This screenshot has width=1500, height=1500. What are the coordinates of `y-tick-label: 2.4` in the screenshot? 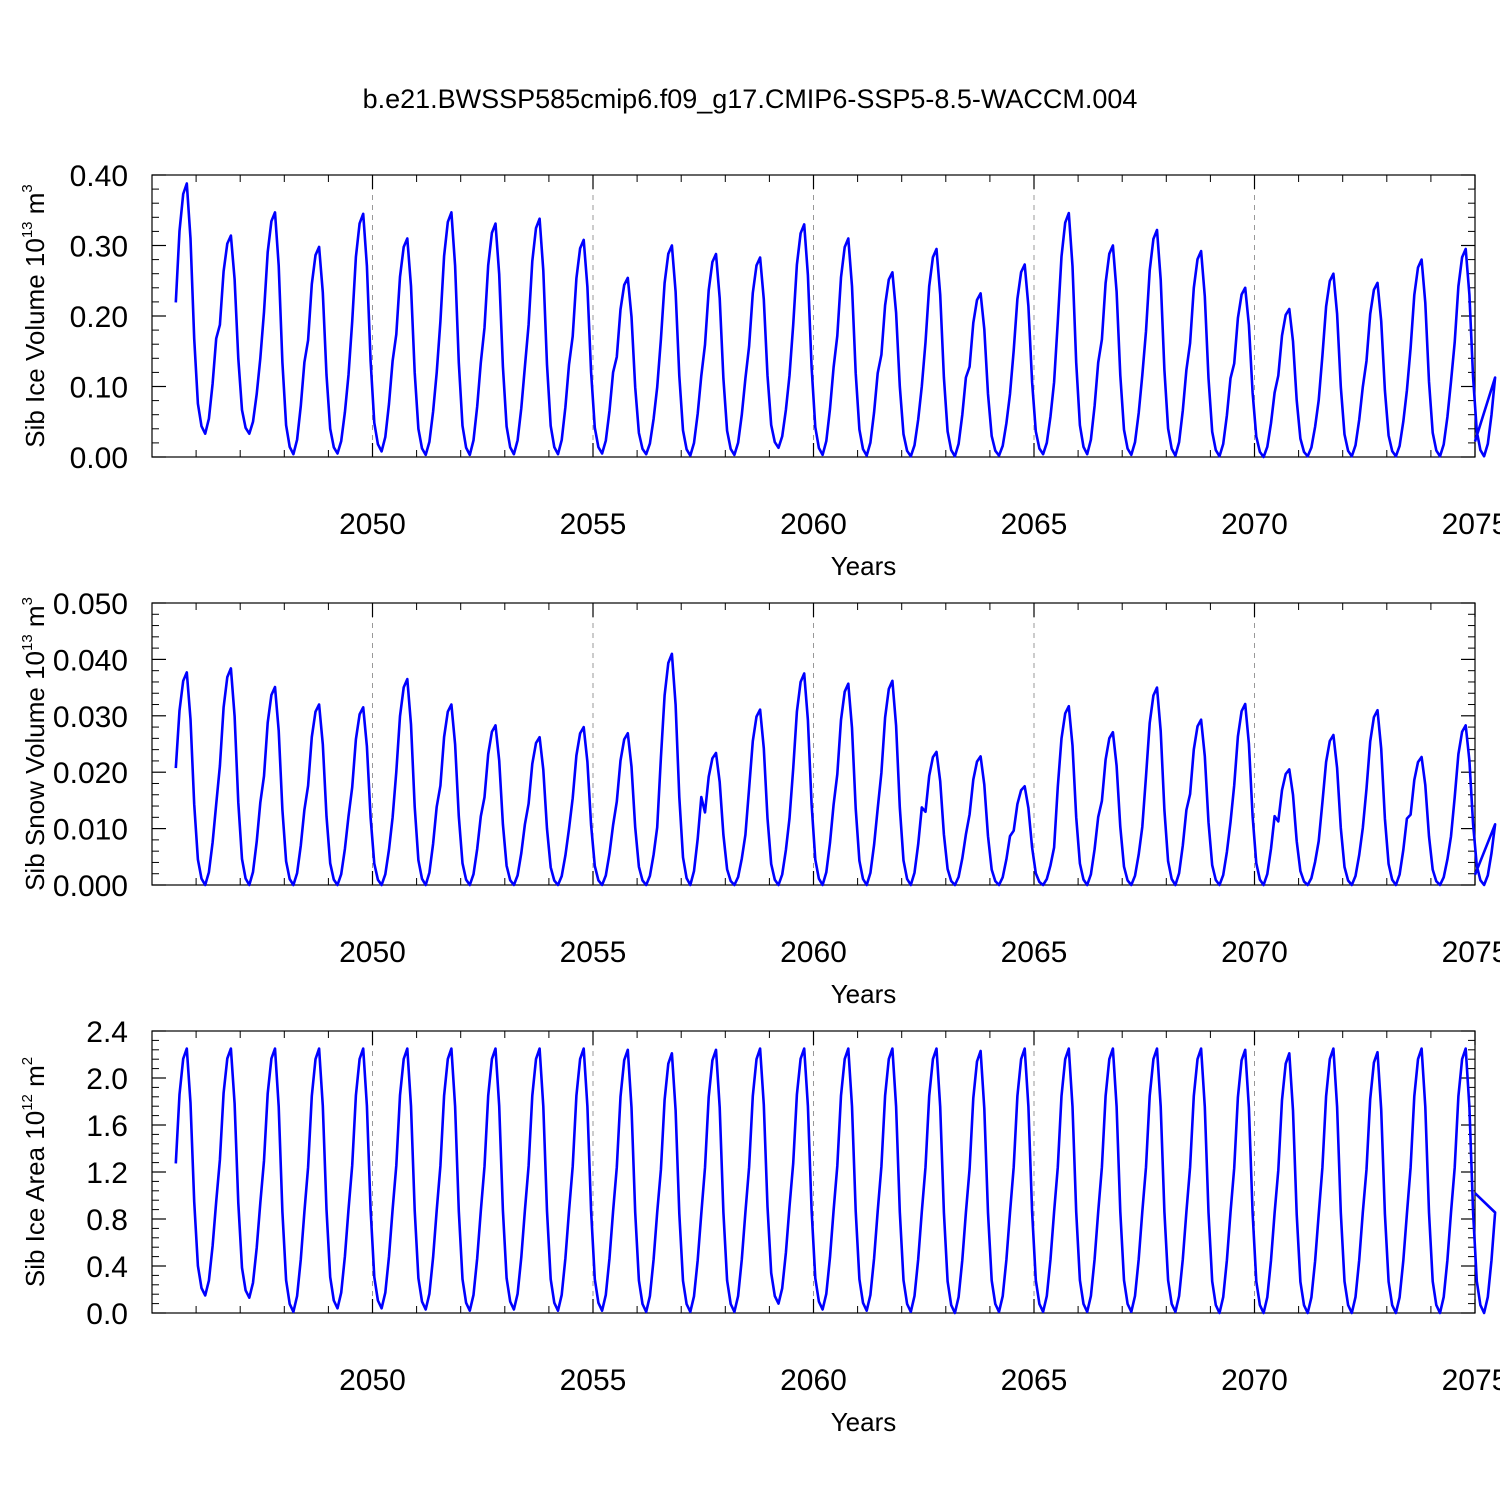 It's located at (107, 1032).